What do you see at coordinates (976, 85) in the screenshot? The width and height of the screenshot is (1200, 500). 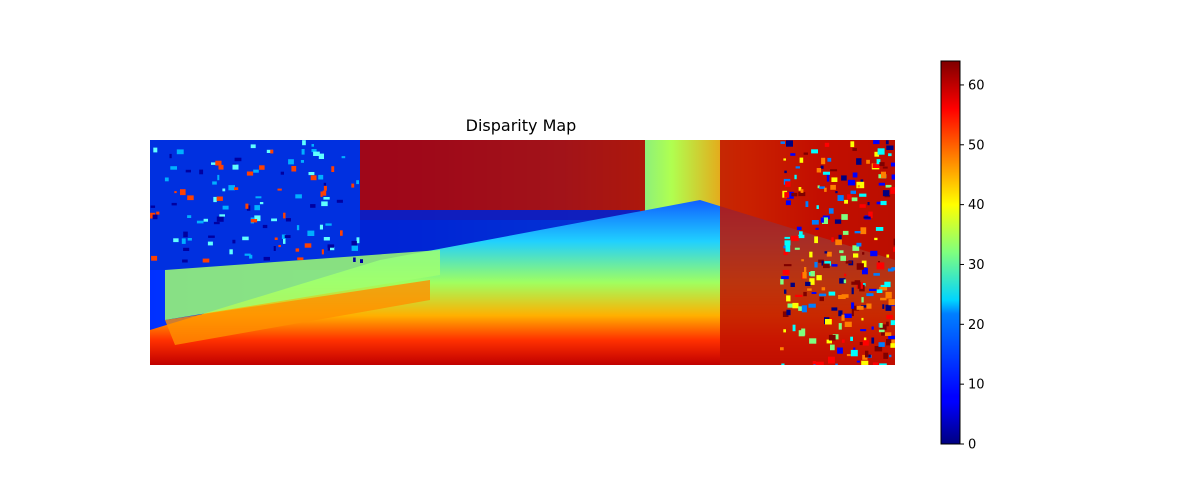 I see `colorbar-tick-label: 60` at bounding box center [976, 85].